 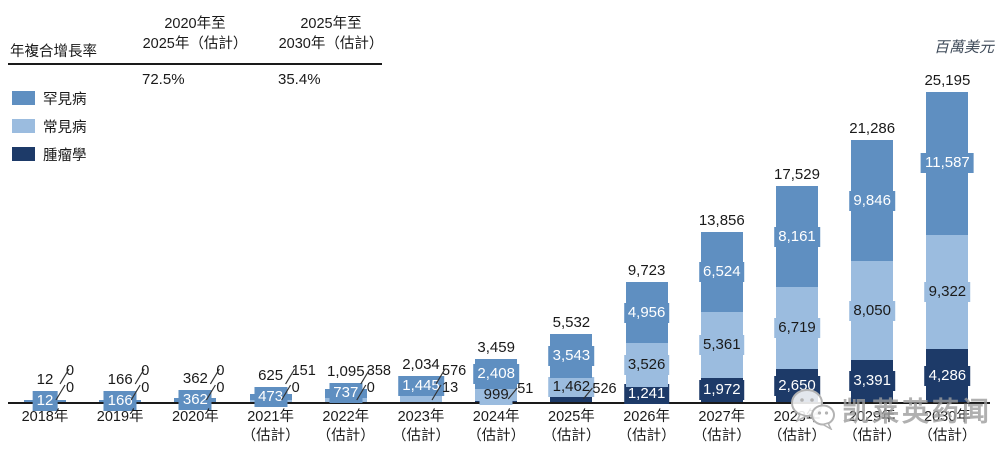 I want to click on legend-item-rare: 罕見病, so click(x=49, y=98).